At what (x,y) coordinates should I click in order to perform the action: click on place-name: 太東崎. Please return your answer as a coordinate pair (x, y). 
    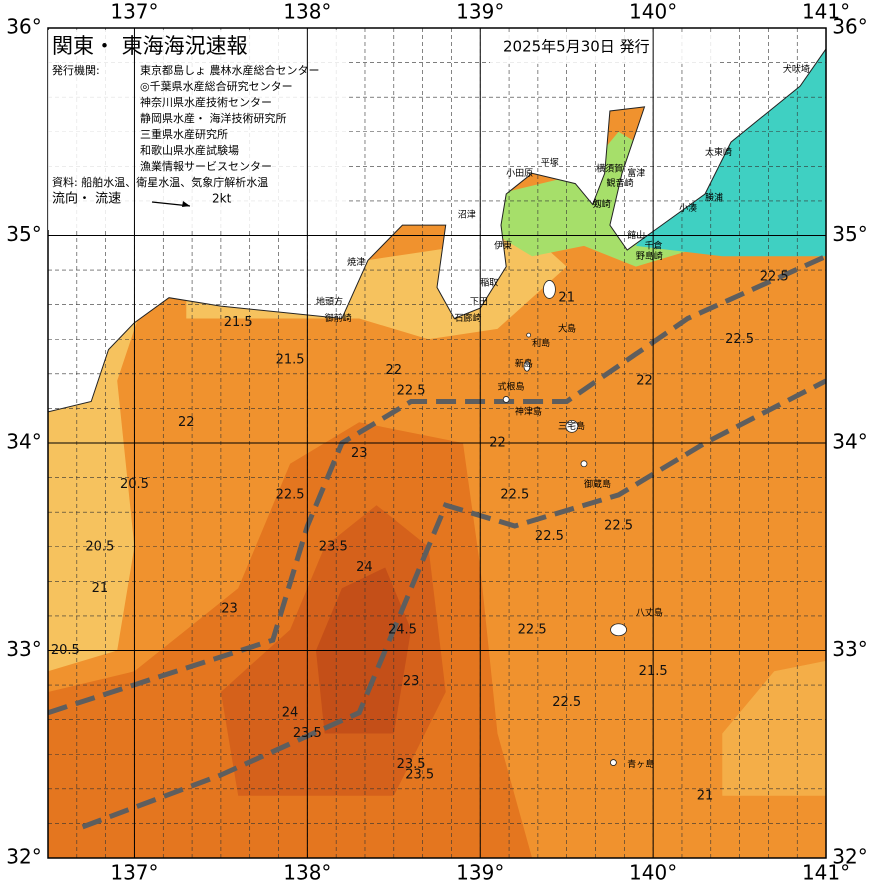
    Looking at the image, I should click on (718, 152).